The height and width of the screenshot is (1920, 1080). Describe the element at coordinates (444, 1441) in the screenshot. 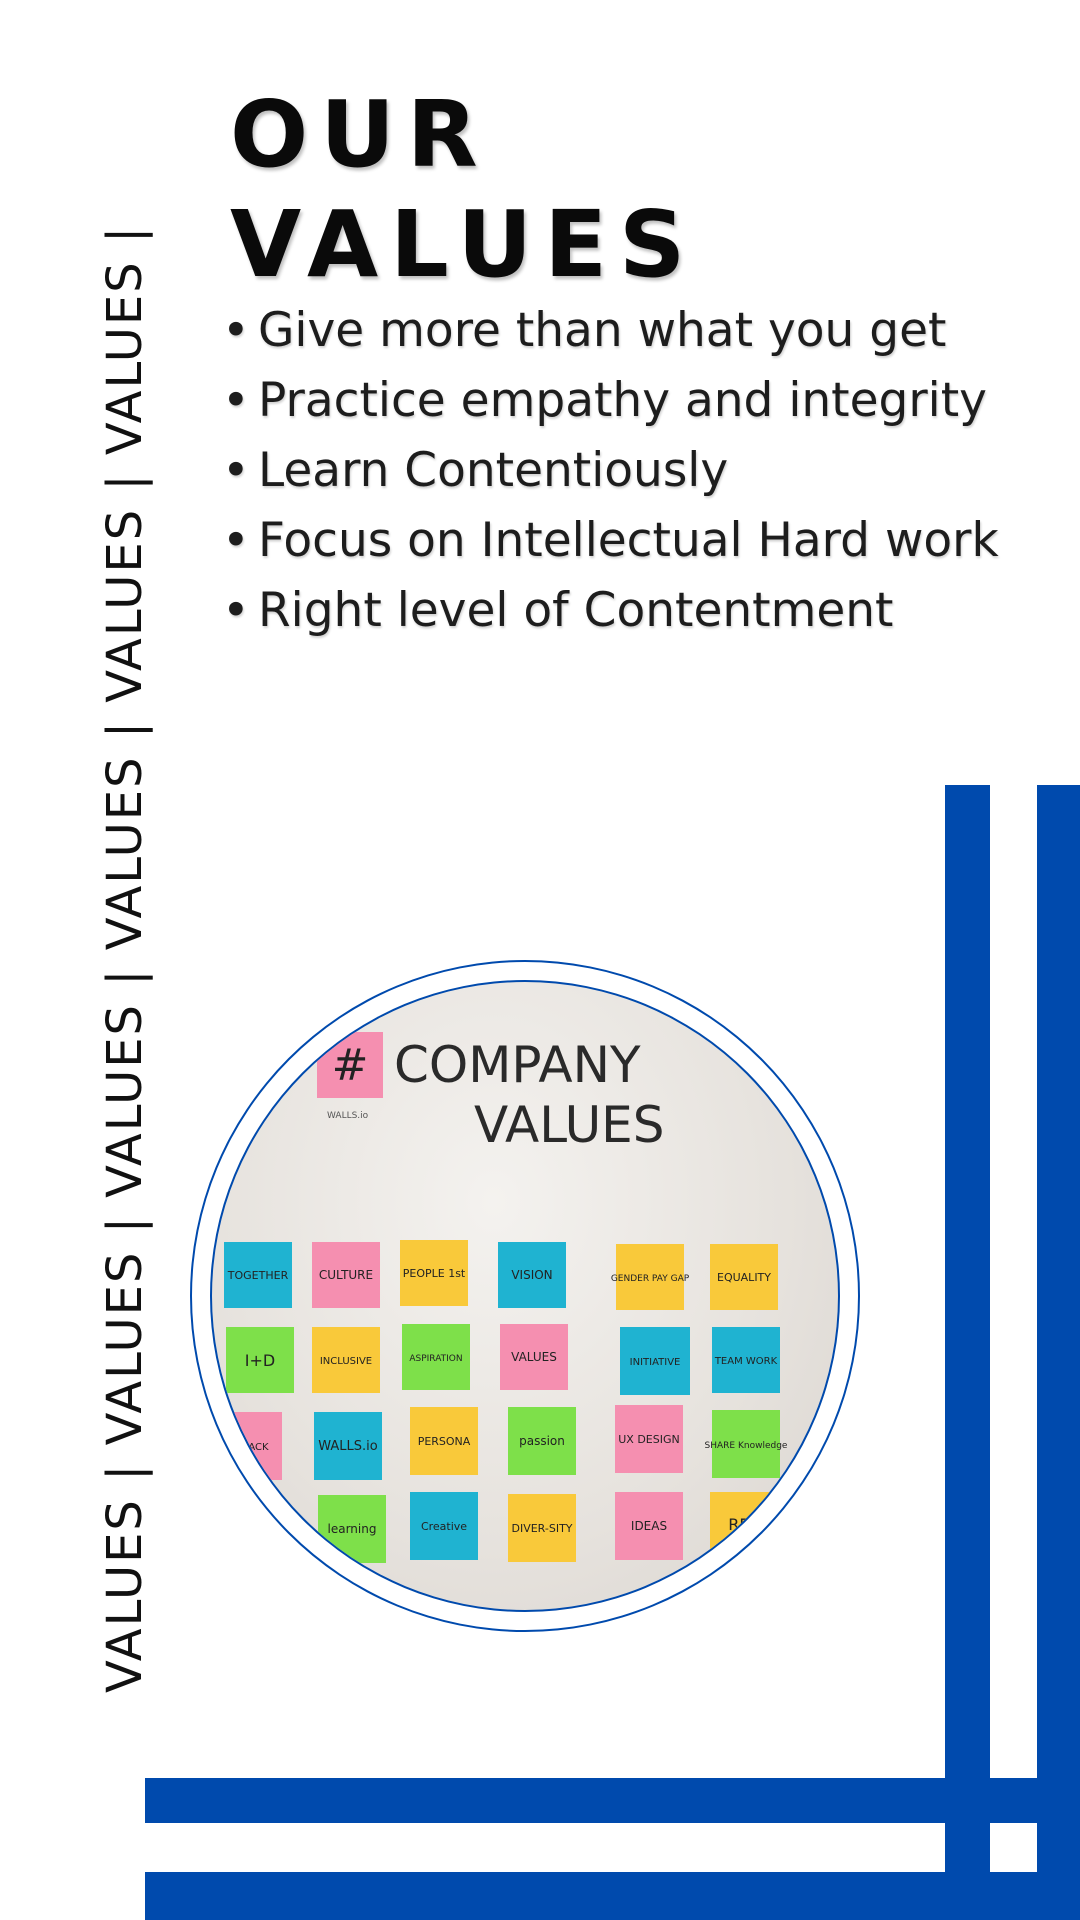

I see `sticky-note-label: PERSONA` at that location.